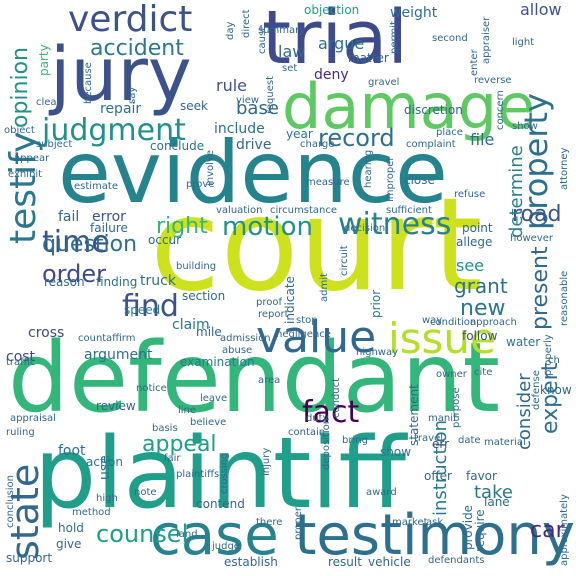 This screenshot has height=576, width=576. What do you see at coordinates (540, 288) in the screenshot?
I see `word-present: present` at bounding box center [540, 288].